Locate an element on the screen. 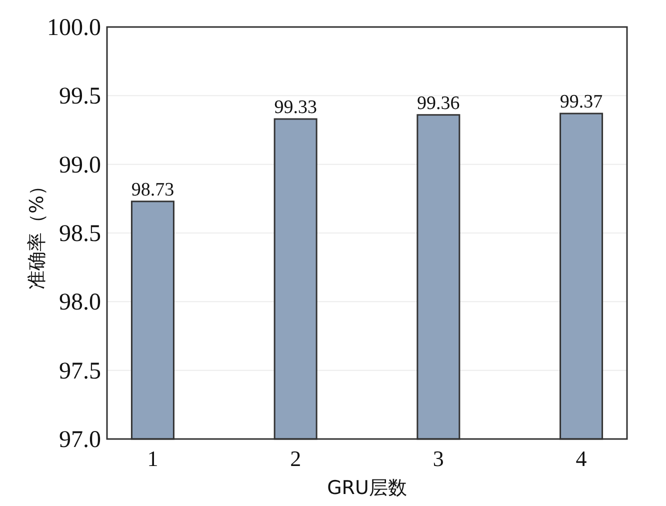 The width and height of the screenshot is (666, 506). data-label: 99.36 is located at coordinates (438, 103).